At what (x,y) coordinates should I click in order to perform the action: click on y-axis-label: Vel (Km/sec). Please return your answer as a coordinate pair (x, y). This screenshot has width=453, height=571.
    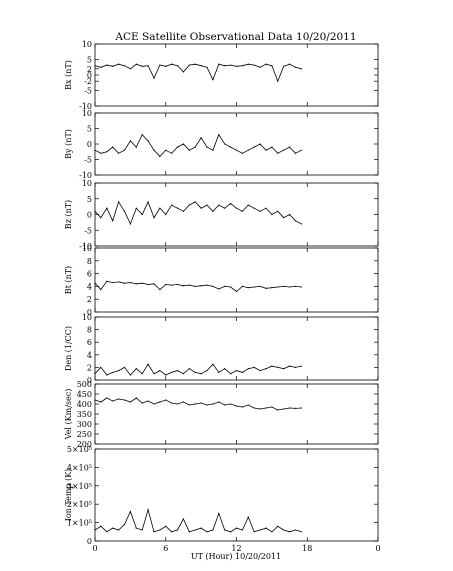
    Looking at the image, I should click on (68, 415).